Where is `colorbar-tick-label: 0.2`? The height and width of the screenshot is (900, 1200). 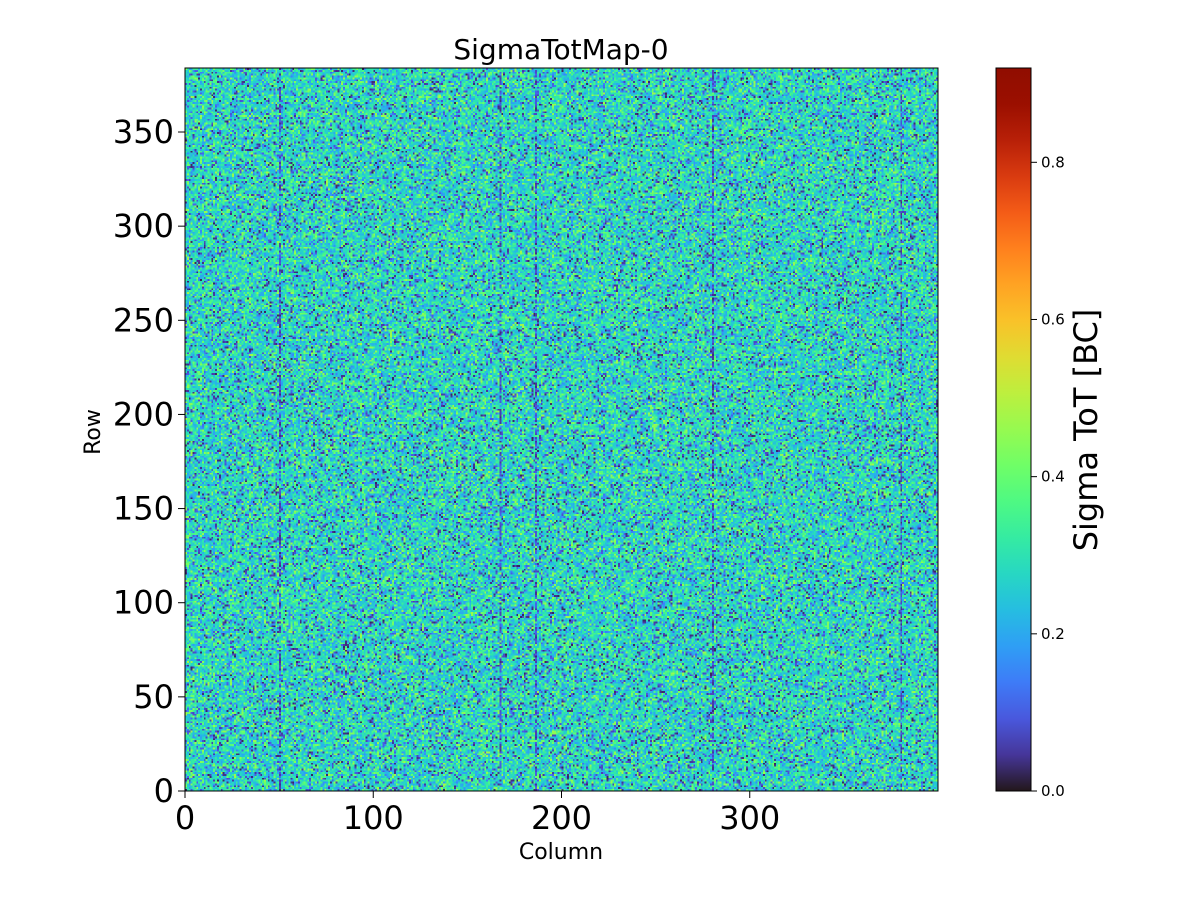
colorbar-tick-label: 0.2 is located at coordinates (1053, 634).